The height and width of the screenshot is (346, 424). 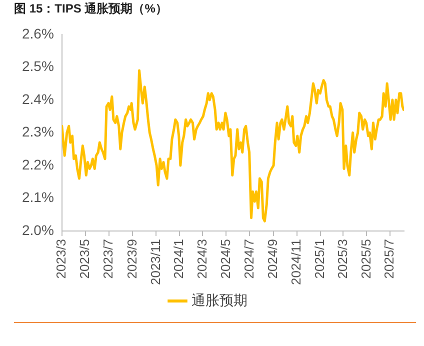 I want to click on x-tick-label: 2025/1, so click(x=320, y=258).